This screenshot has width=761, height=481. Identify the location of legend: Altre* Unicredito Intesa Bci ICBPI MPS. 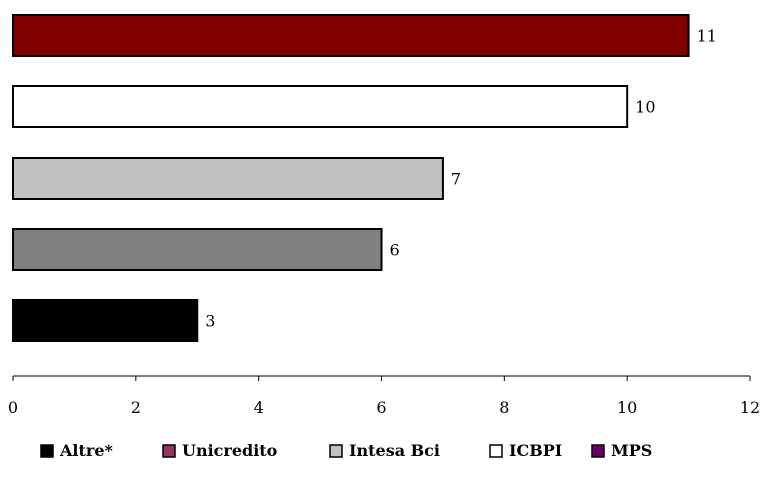
(346, 450).